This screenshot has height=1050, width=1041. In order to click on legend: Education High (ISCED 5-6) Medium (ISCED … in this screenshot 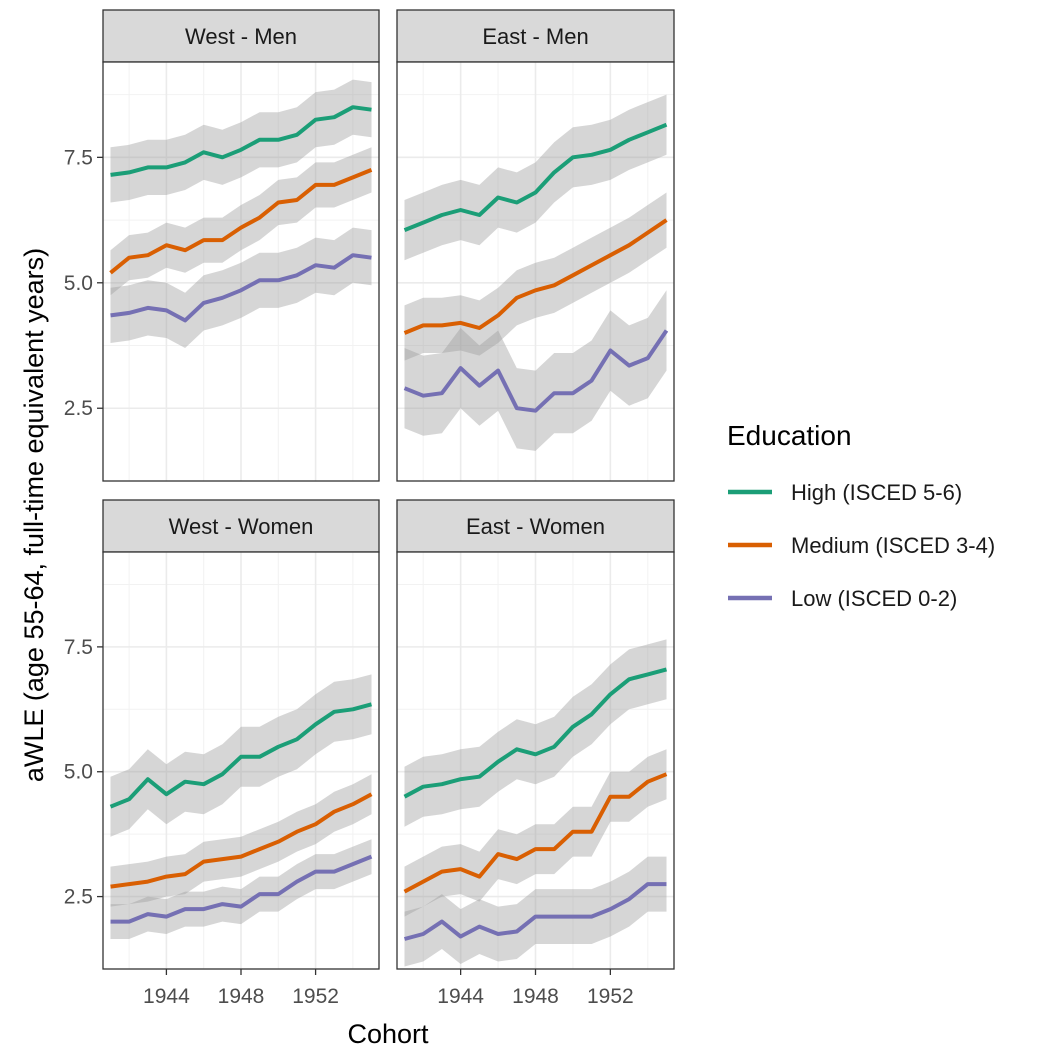, I will do `click(861, 515)`.